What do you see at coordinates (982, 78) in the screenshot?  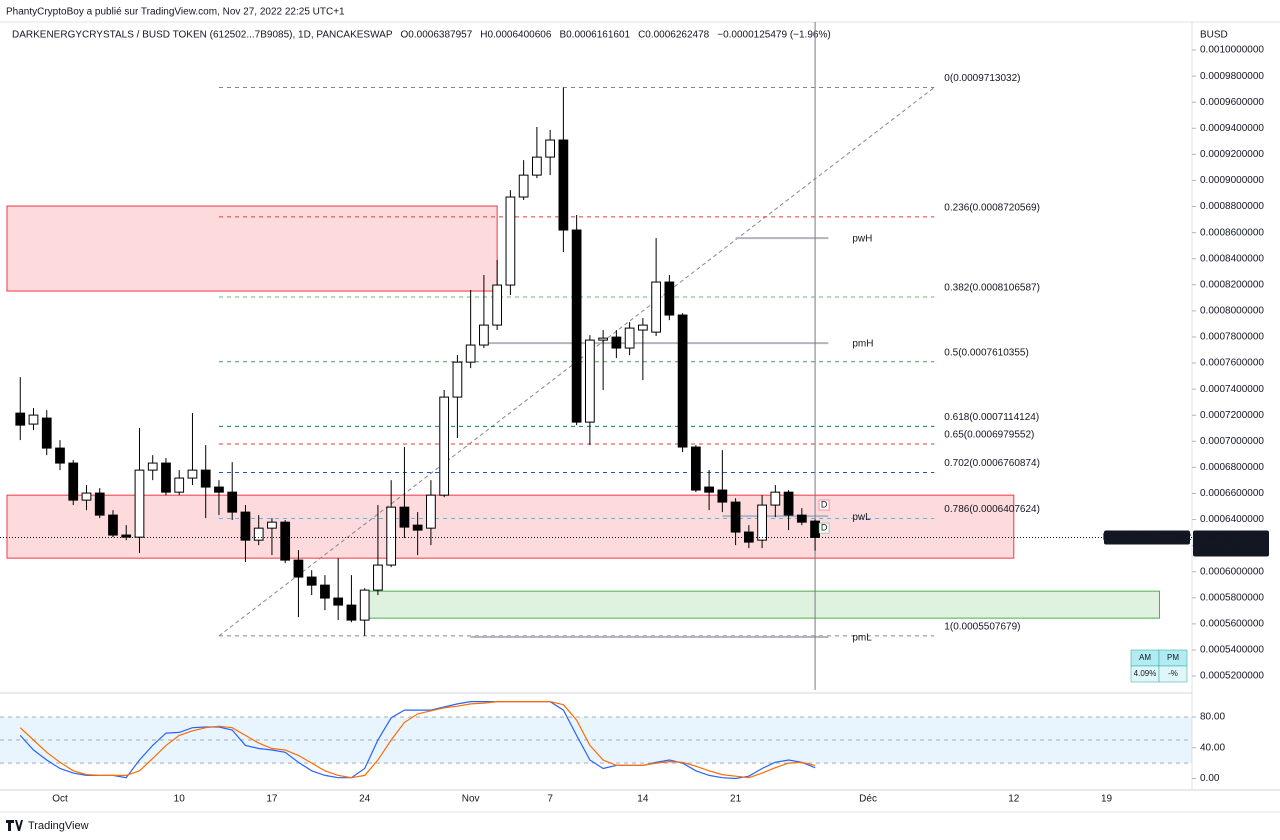 I see `fib-label: 0(0.0009713032)` at bounding box center [982, 78].